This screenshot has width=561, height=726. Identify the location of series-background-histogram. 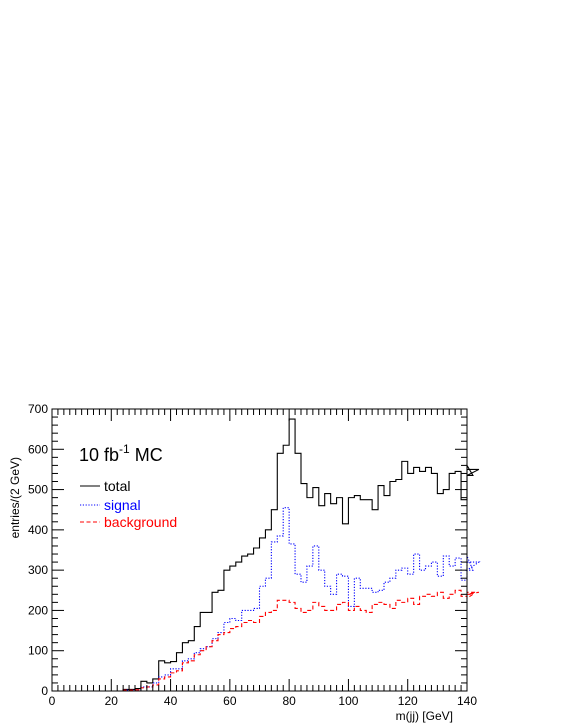
(265, 640).